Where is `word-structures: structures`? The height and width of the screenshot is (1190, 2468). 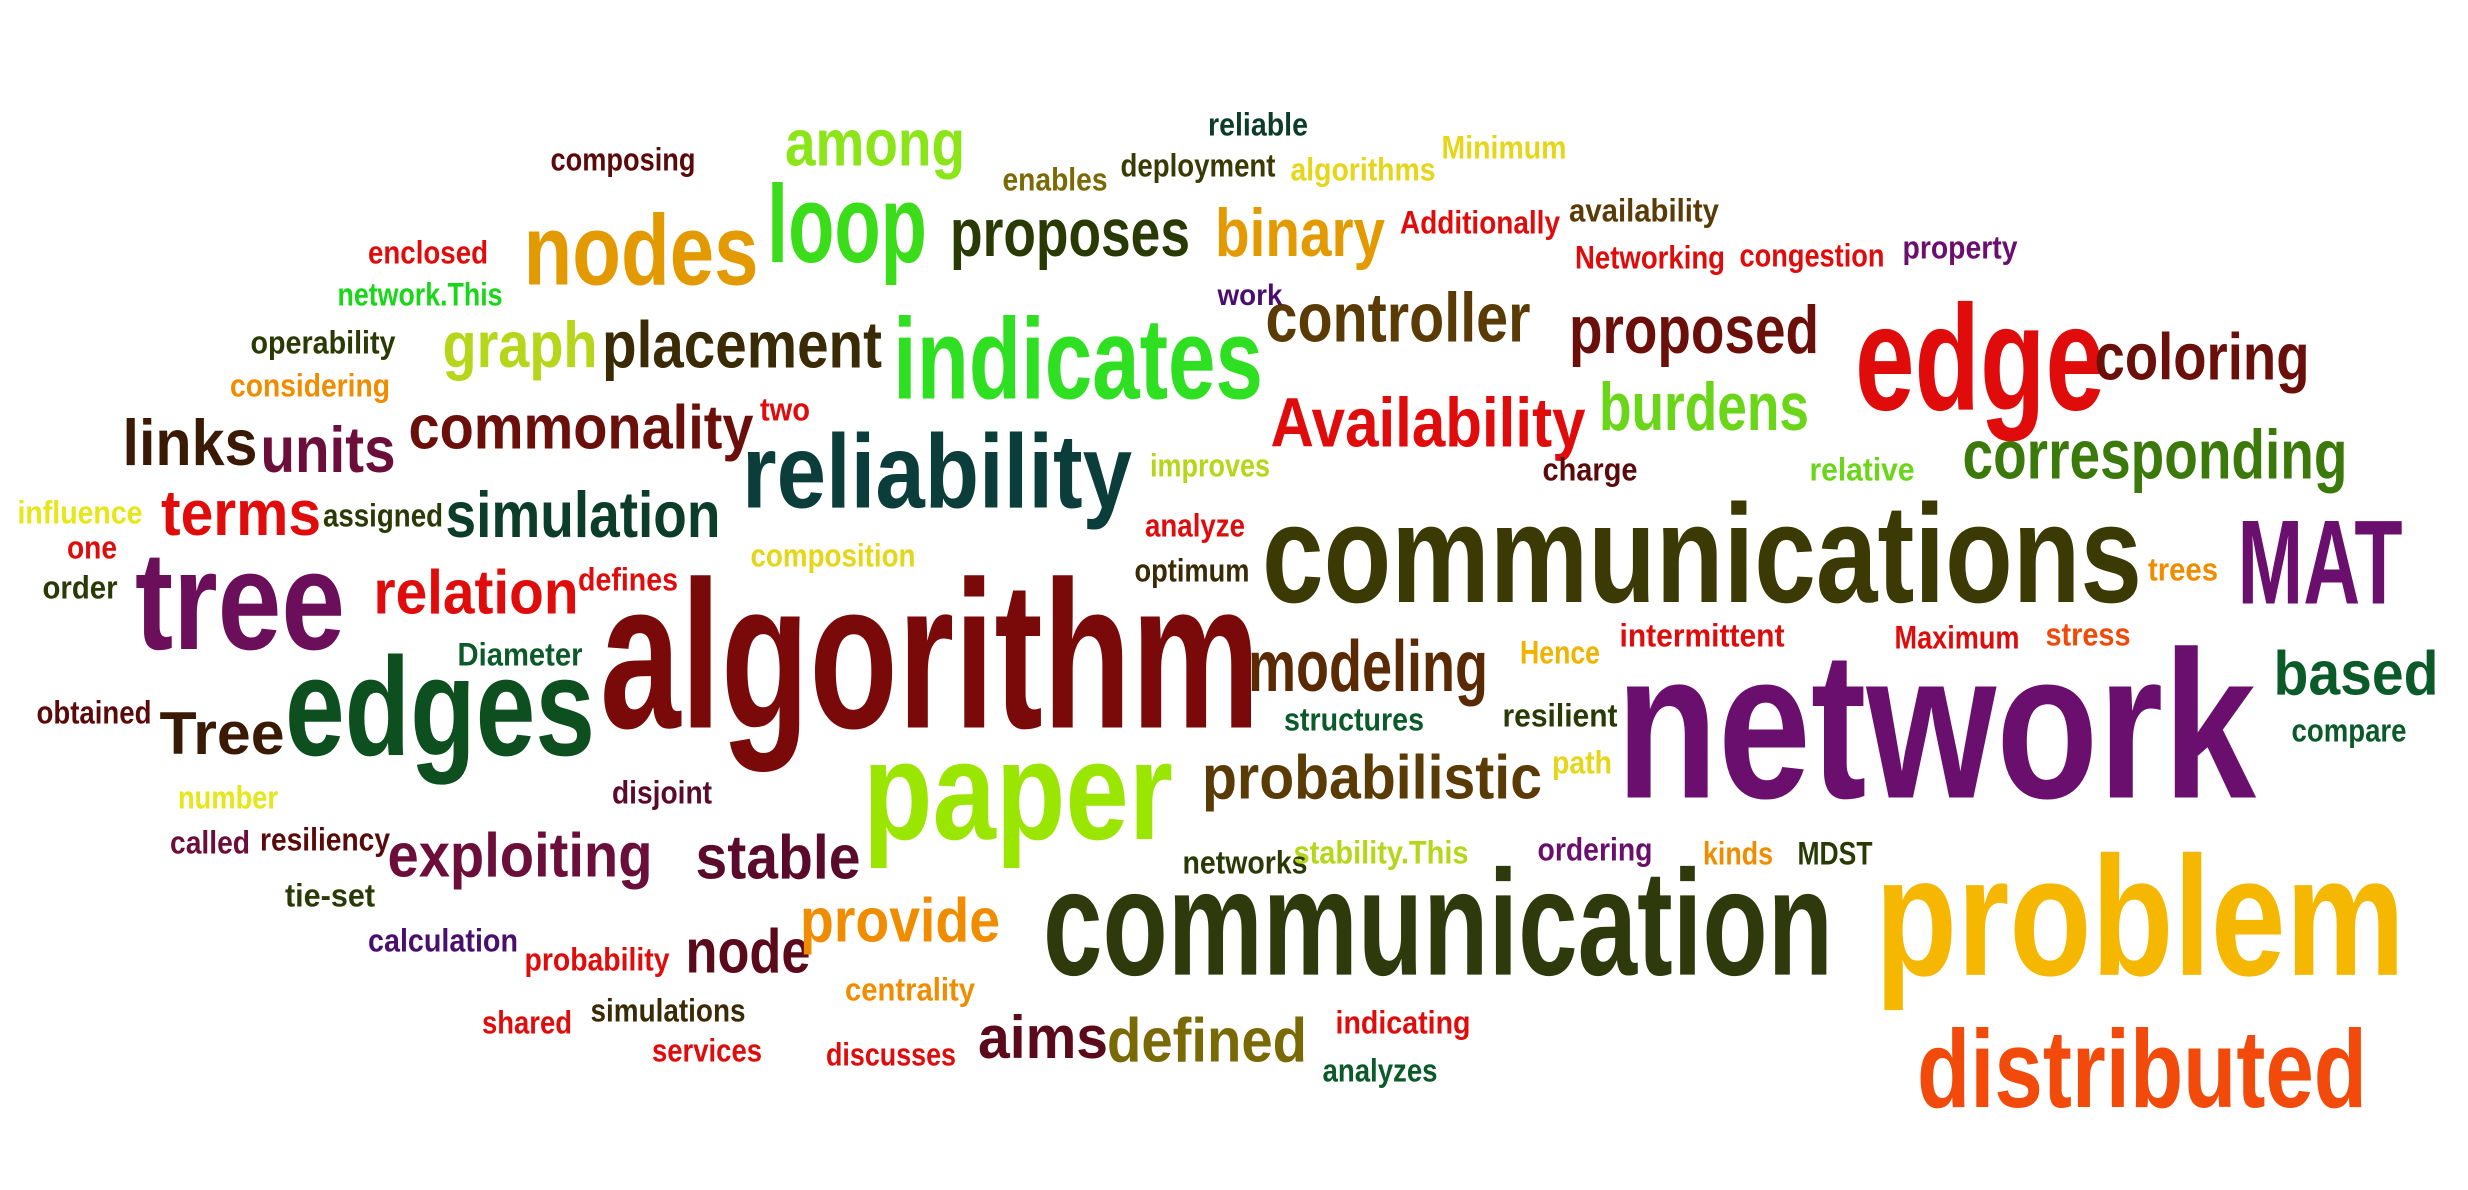
word-structures: structures is located at coordinates (1354, 719).